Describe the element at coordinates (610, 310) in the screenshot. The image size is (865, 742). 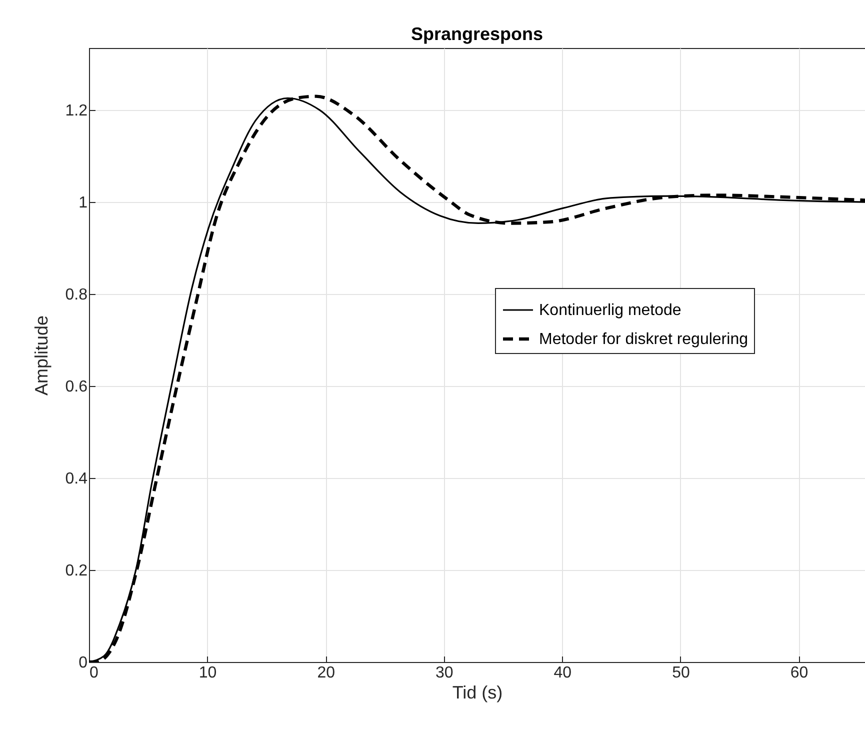
I see `legend-label: Kontinuerlig metode` at that location.